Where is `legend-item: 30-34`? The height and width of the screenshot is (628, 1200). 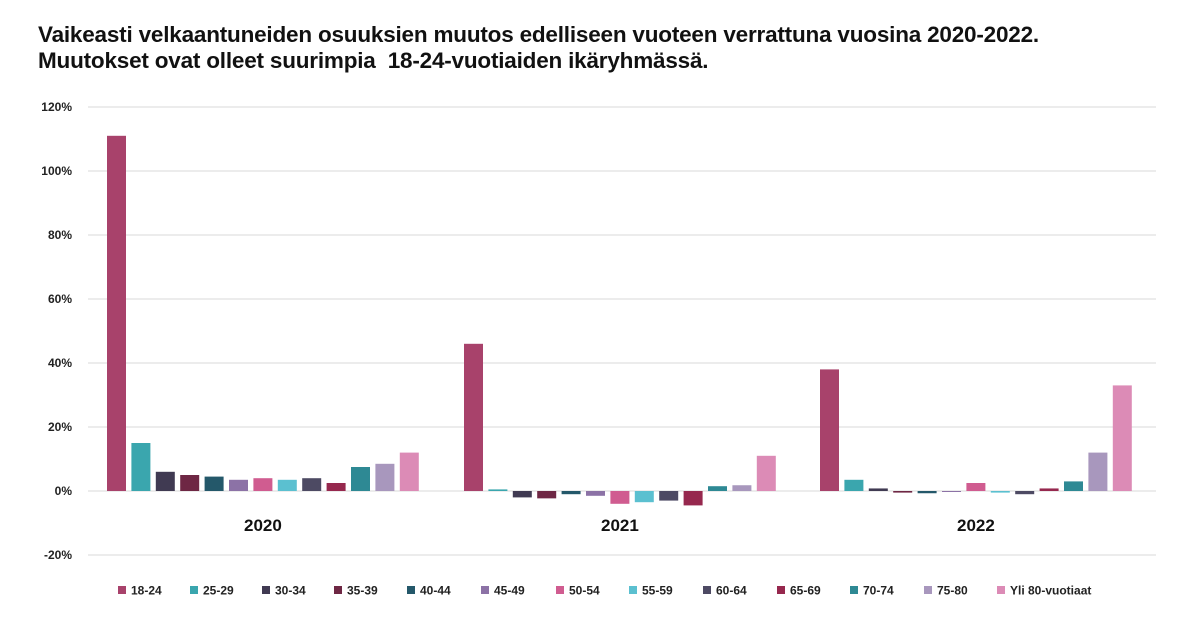
legend-item: 30-34 is located at coordinates (284, 591).